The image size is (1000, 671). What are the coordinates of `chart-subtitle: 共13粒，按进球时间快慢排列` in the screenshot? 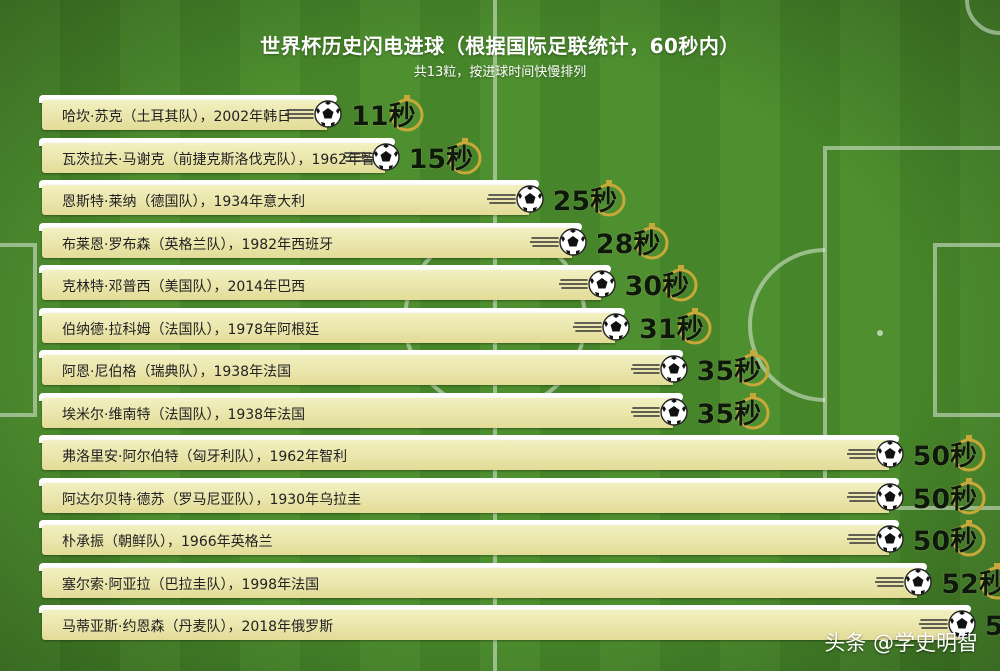 It's located at (500, 72).